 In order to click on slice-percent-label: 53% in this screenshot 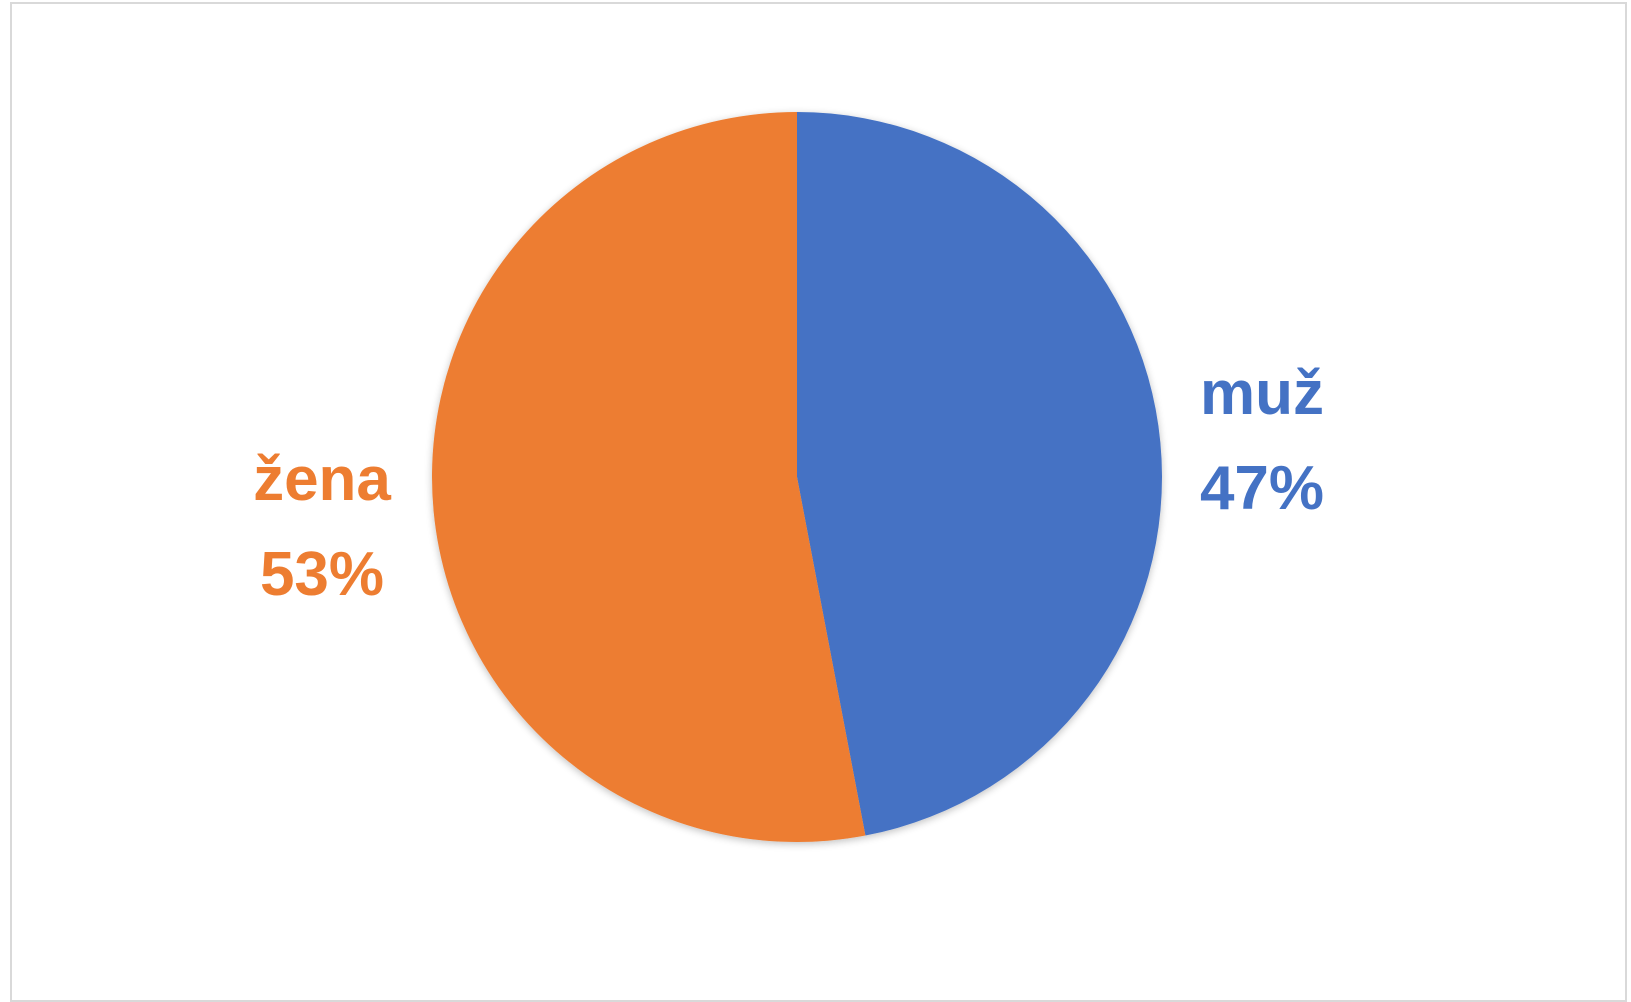, I will do `click(322, 574)`.